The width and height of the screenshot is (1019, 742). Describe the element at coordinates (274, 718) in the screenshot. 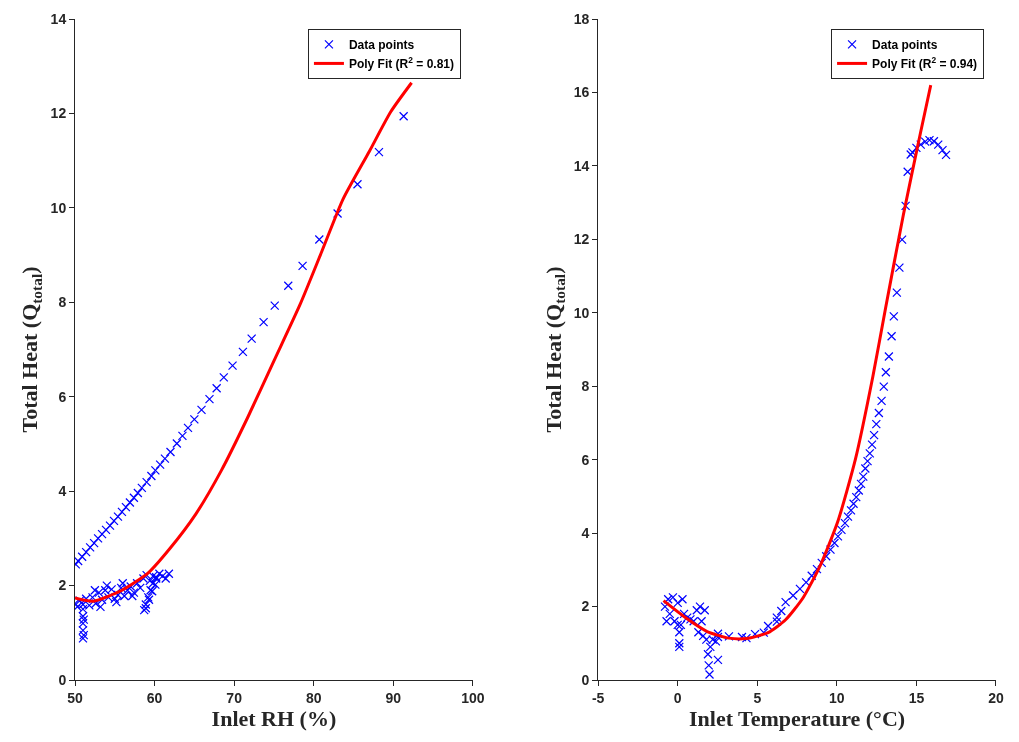

I see `x-axis-title: Inlet RH (%)` at that location.